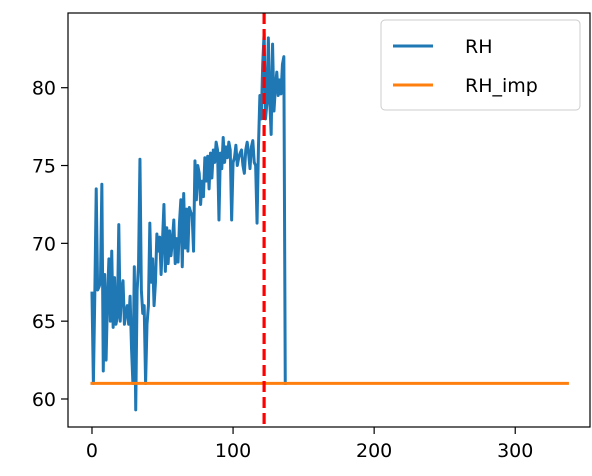  What do you see at coordinates (44, 322) in the screenshot?
I see `y-tick-label: 65` at bounding box center [44, 322].